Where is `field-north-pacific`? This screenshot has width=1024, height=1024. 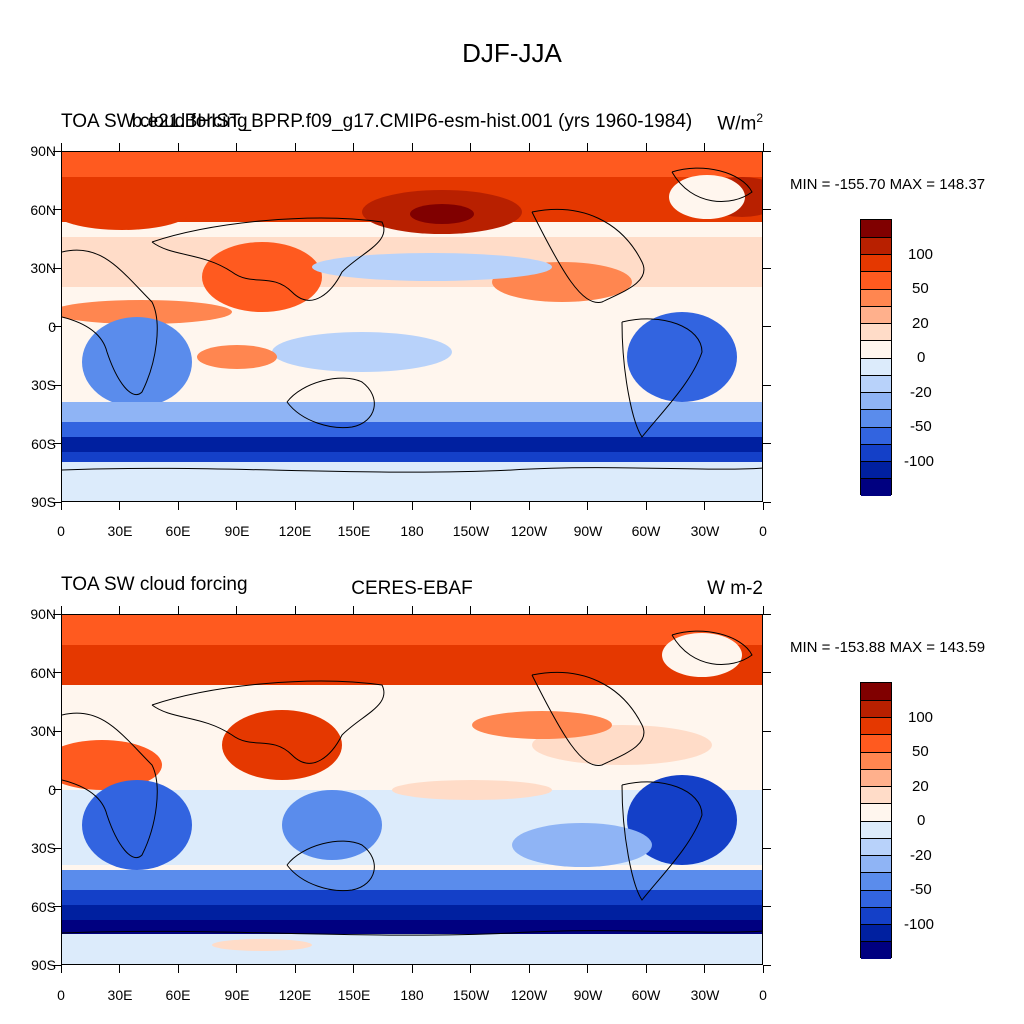 field-north-pacific is located at coordinates (542, 725).